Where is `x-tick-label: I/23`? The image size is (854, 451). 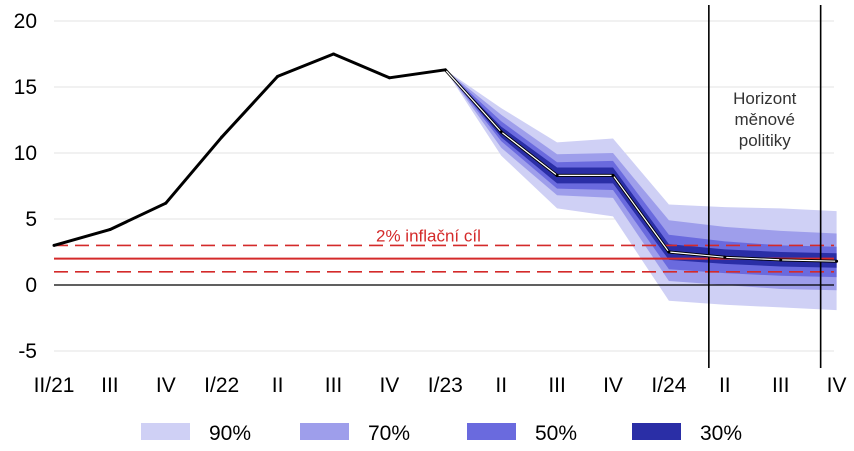 x-tick-label: I/23 is located at coordinates (445, 385).